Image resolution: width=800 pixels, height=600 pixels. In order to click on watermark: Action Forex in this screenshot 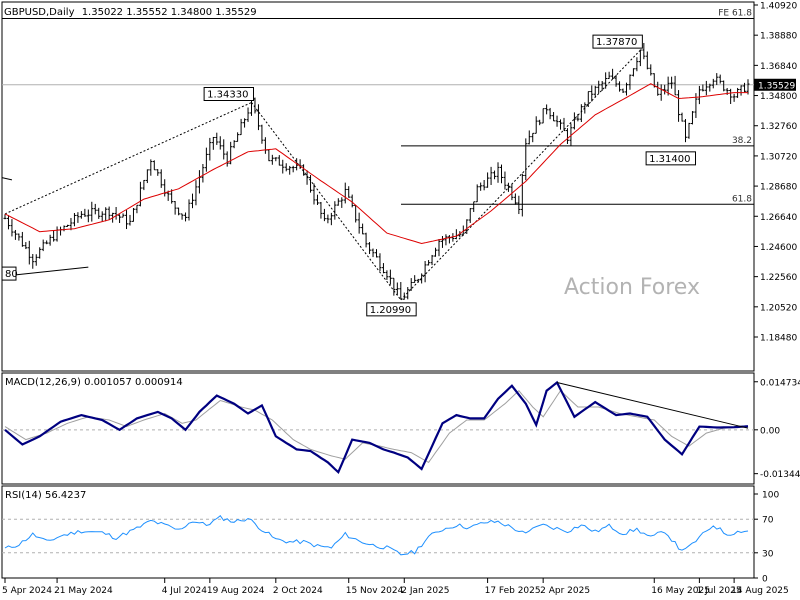, I will do `click(632, 287)`.